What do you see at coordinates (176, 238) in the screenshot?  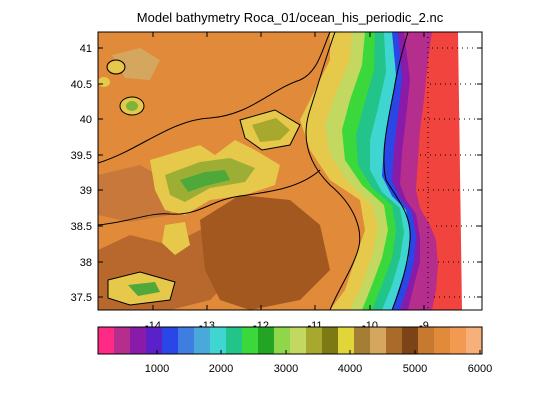 I see `seamount-mid` at bounding box center [176, 238].